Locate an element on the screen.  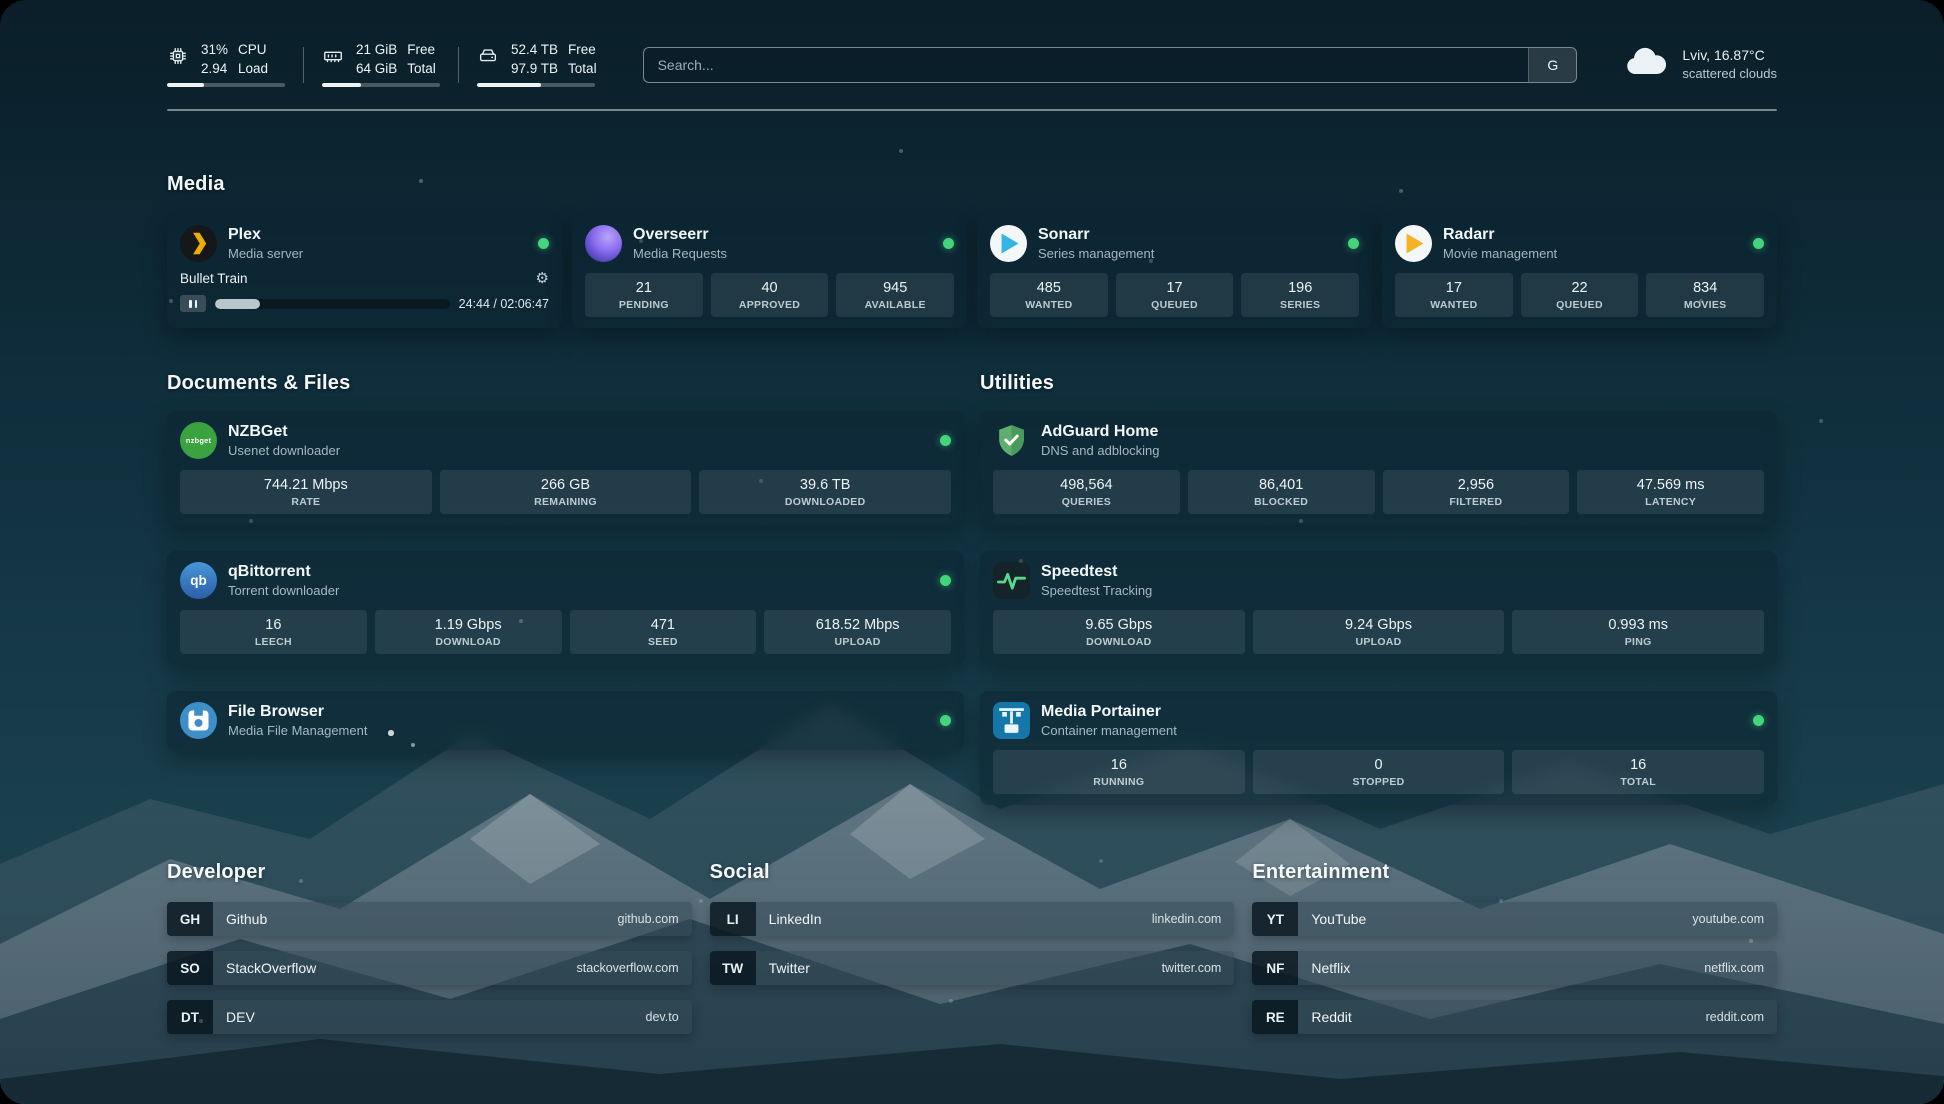
link-url: linkedin.com is located at coordinates (1186, 919).